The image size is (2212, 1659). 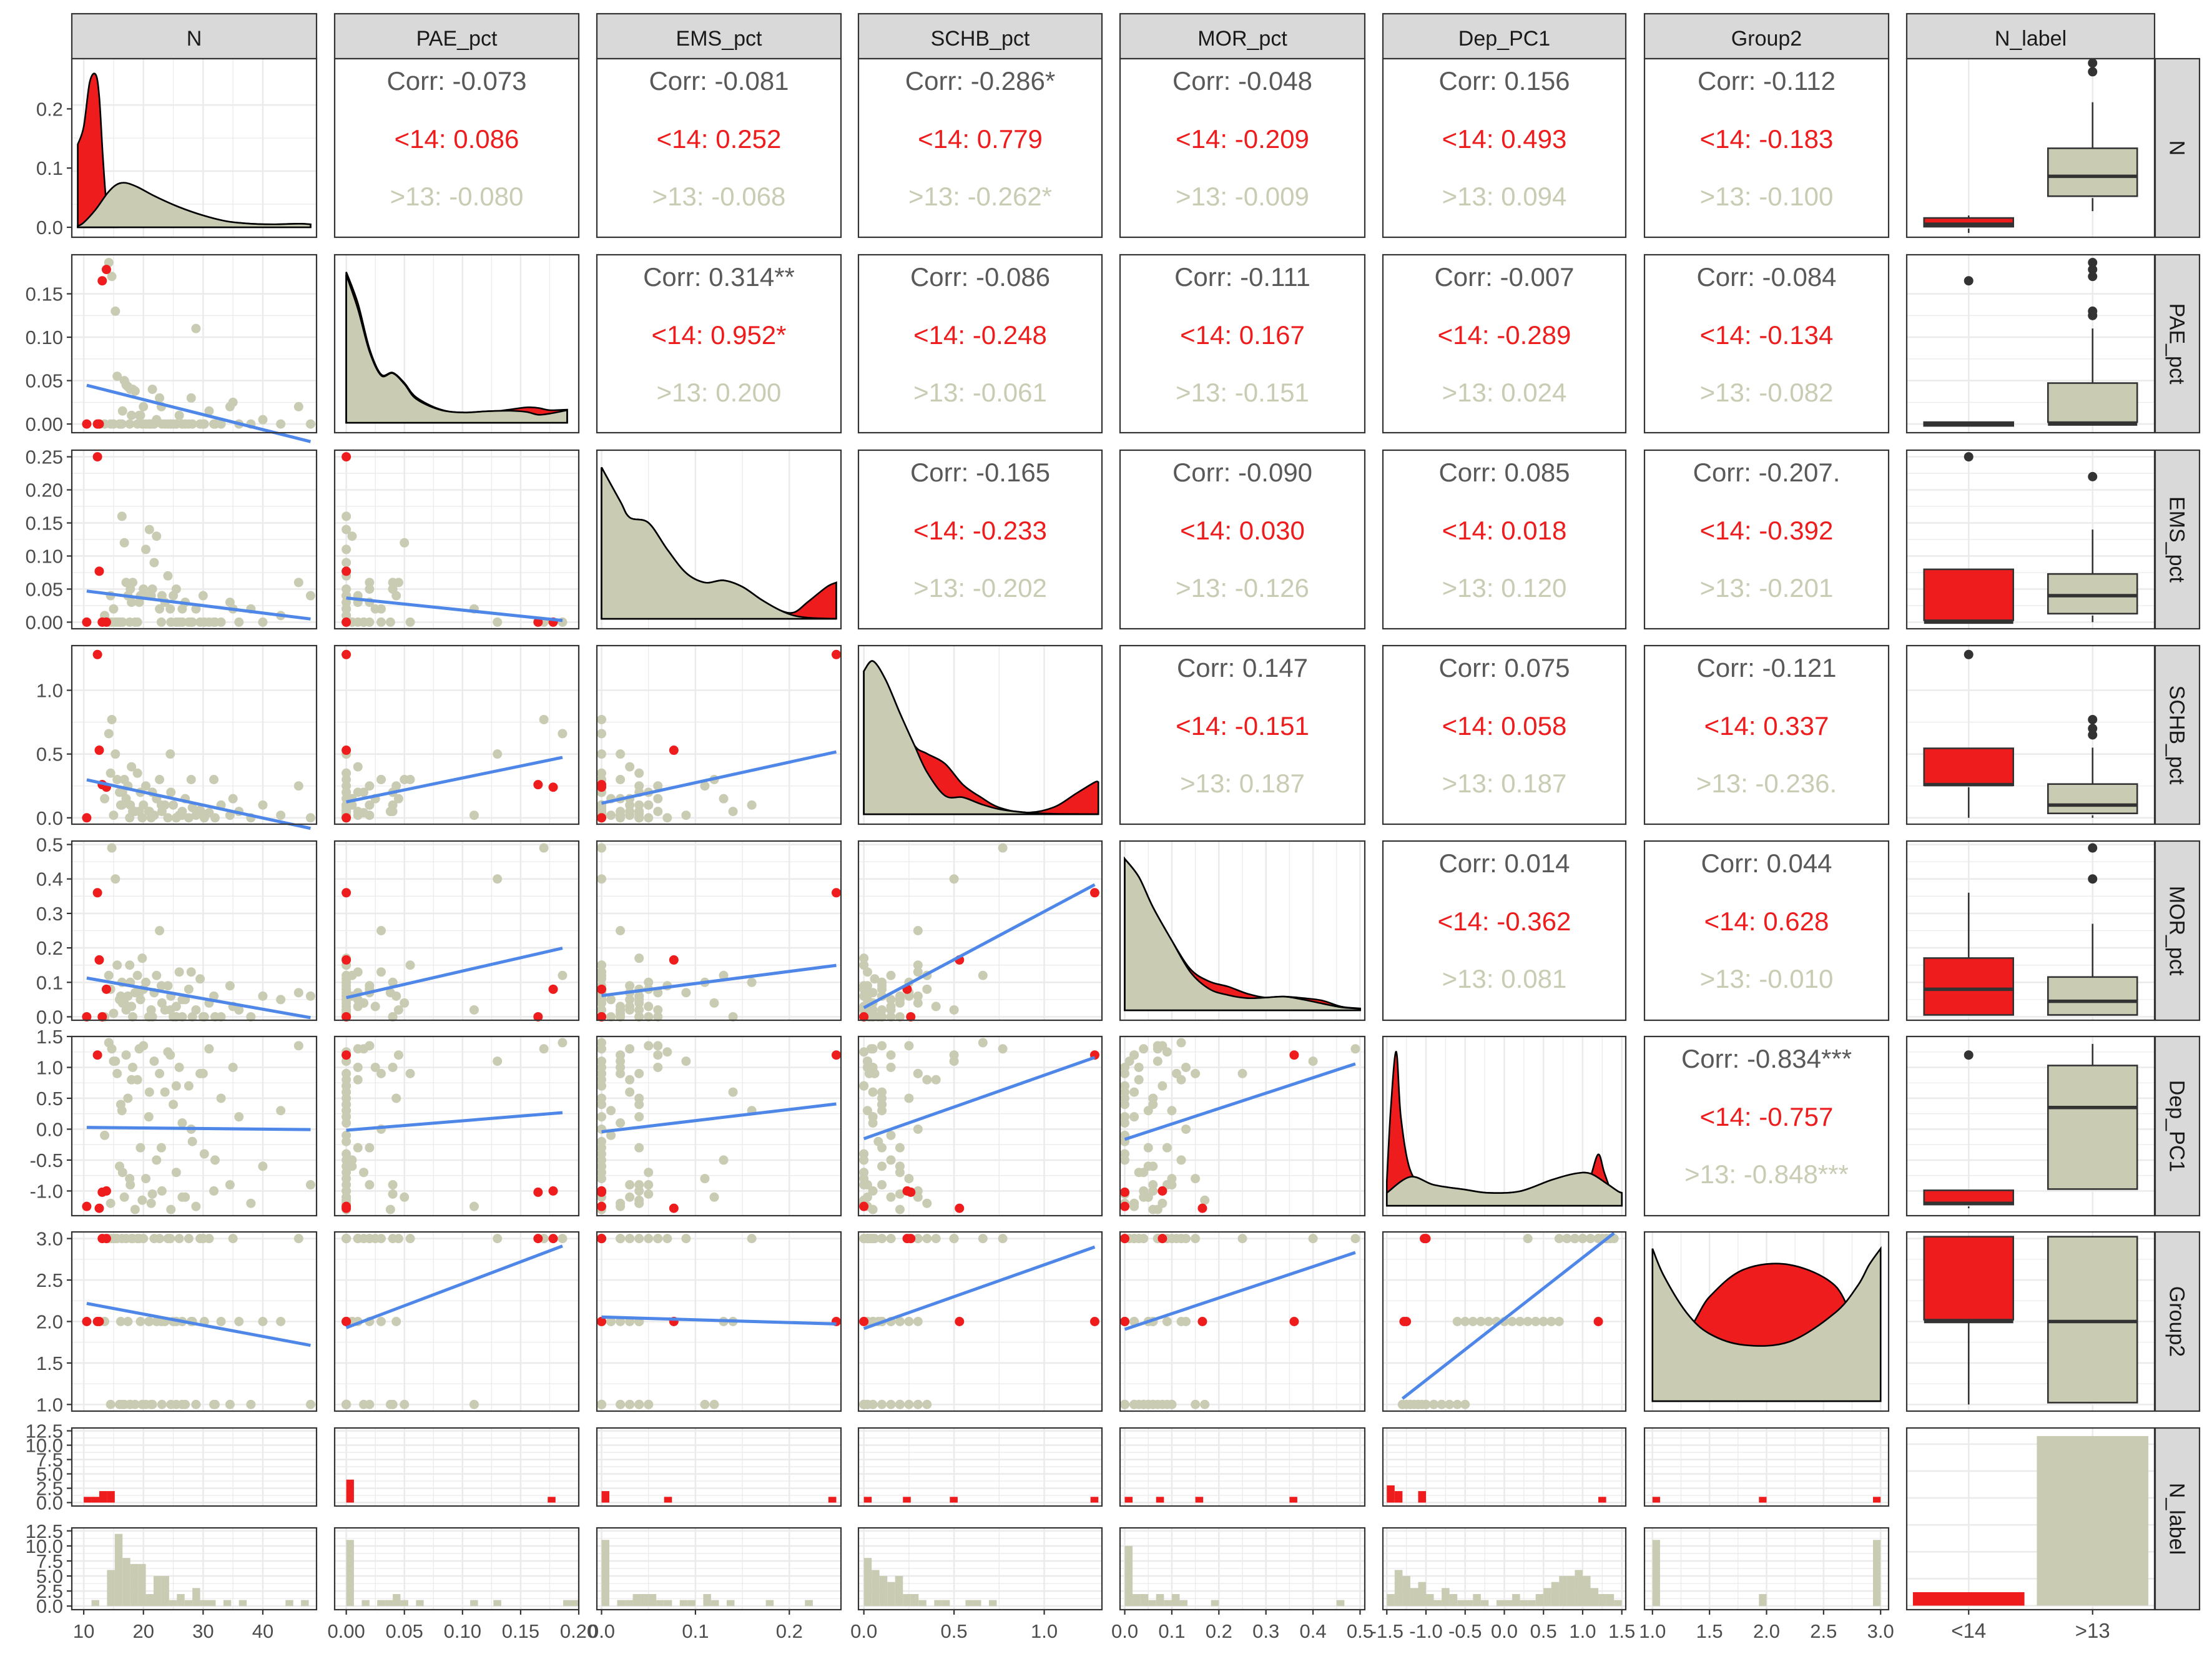 What do you see at coordinates (2092, 1320) in the screenshot?
I see `boxplot-gt13` at bounding box center [2092, 1320].